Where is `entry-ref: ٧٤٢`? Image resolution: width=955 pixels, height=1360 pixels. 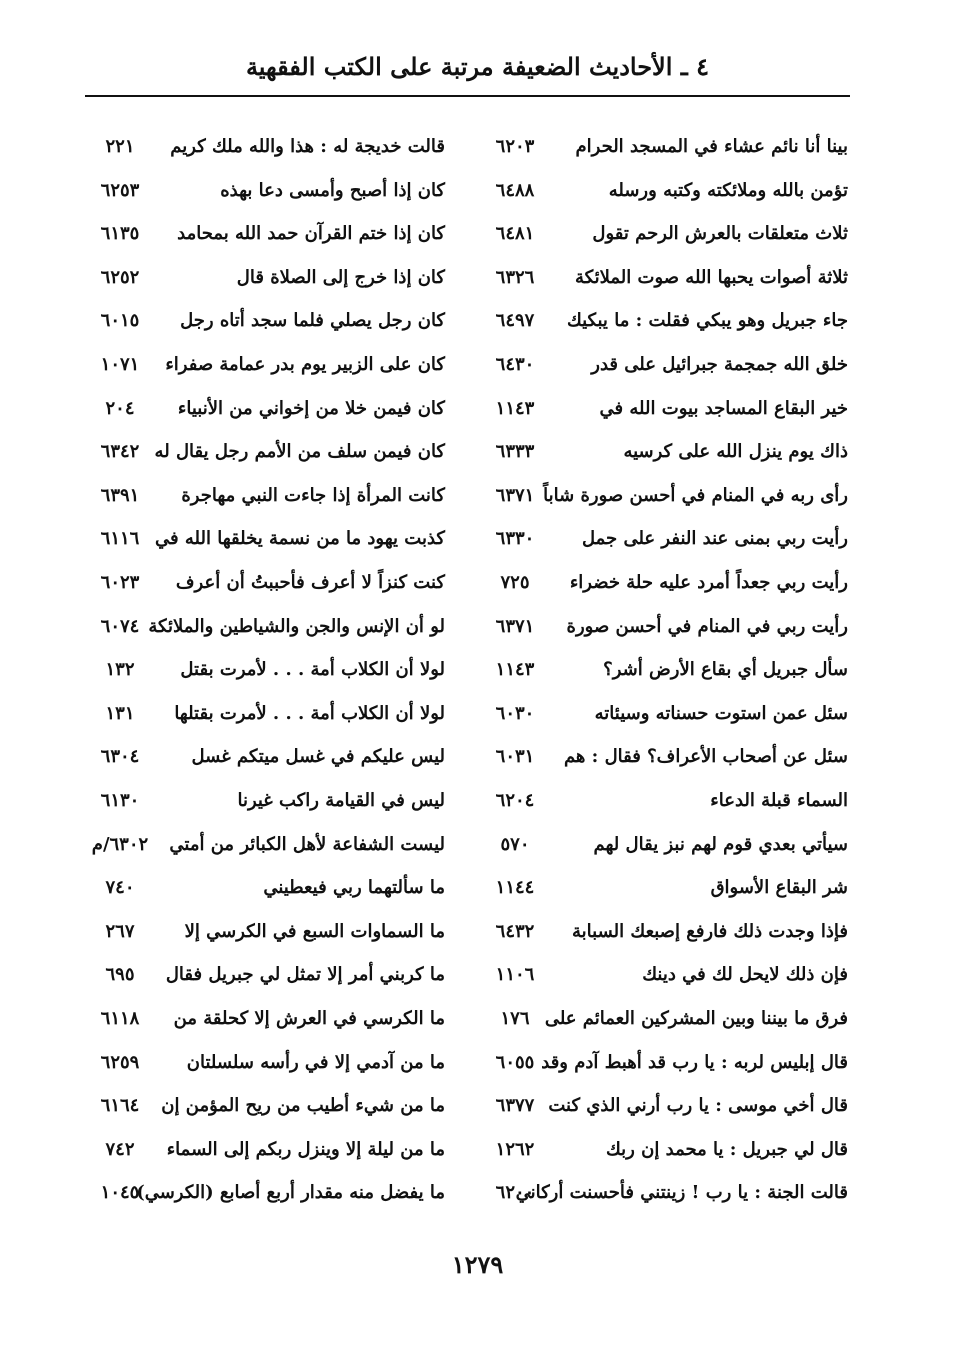
entry-ref: ٧٤٢ is located at coordinates (120, 1149).